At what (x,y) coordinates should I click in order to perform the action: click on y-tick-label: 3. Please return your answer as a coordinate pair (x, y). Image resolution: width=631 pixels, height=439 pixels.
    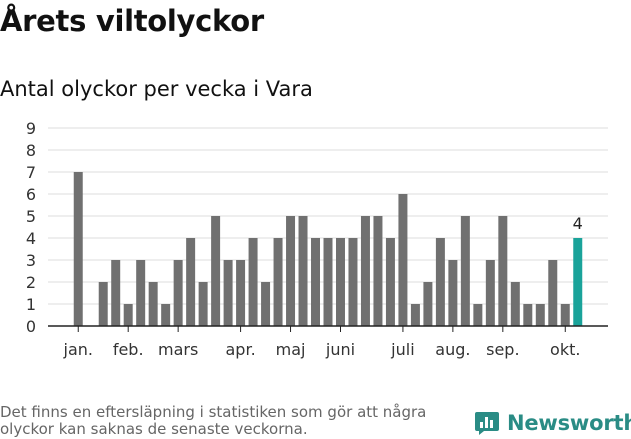
    Looking at the image, I should click on (31, 260).